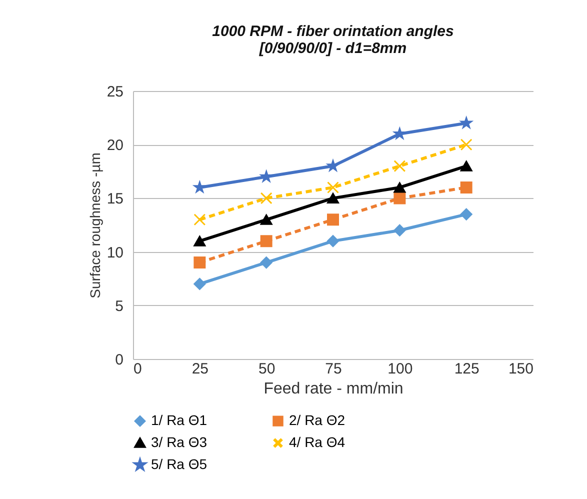  What do you see at coordinates (333, 48) in the screenshot?
I see `text: [0/90/90/0] - d1=8mm` at bounding box center [333, 48].